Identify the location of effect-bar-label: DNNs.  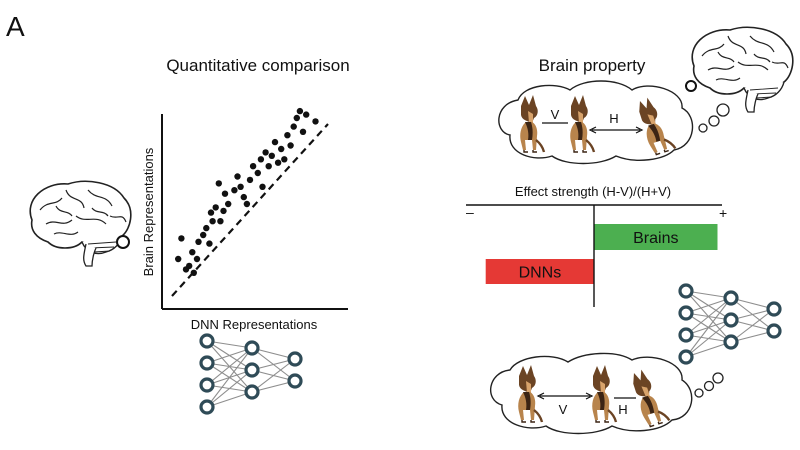
(540, 273).